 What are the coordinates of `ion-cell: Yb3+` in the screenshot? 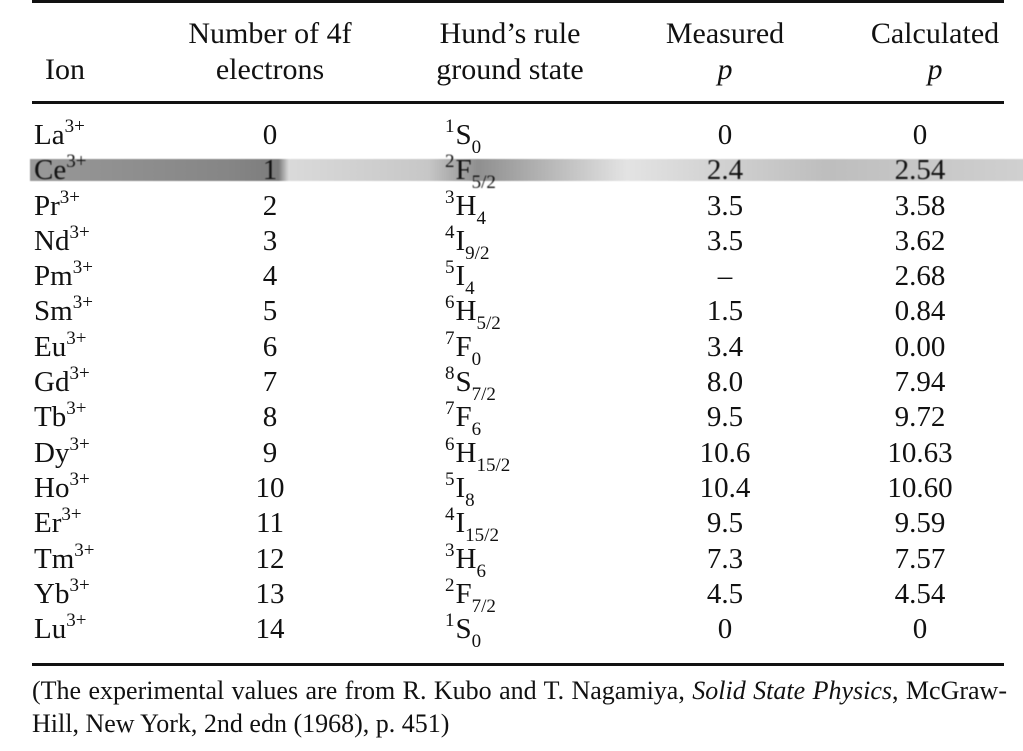 It's located at (62, 594).